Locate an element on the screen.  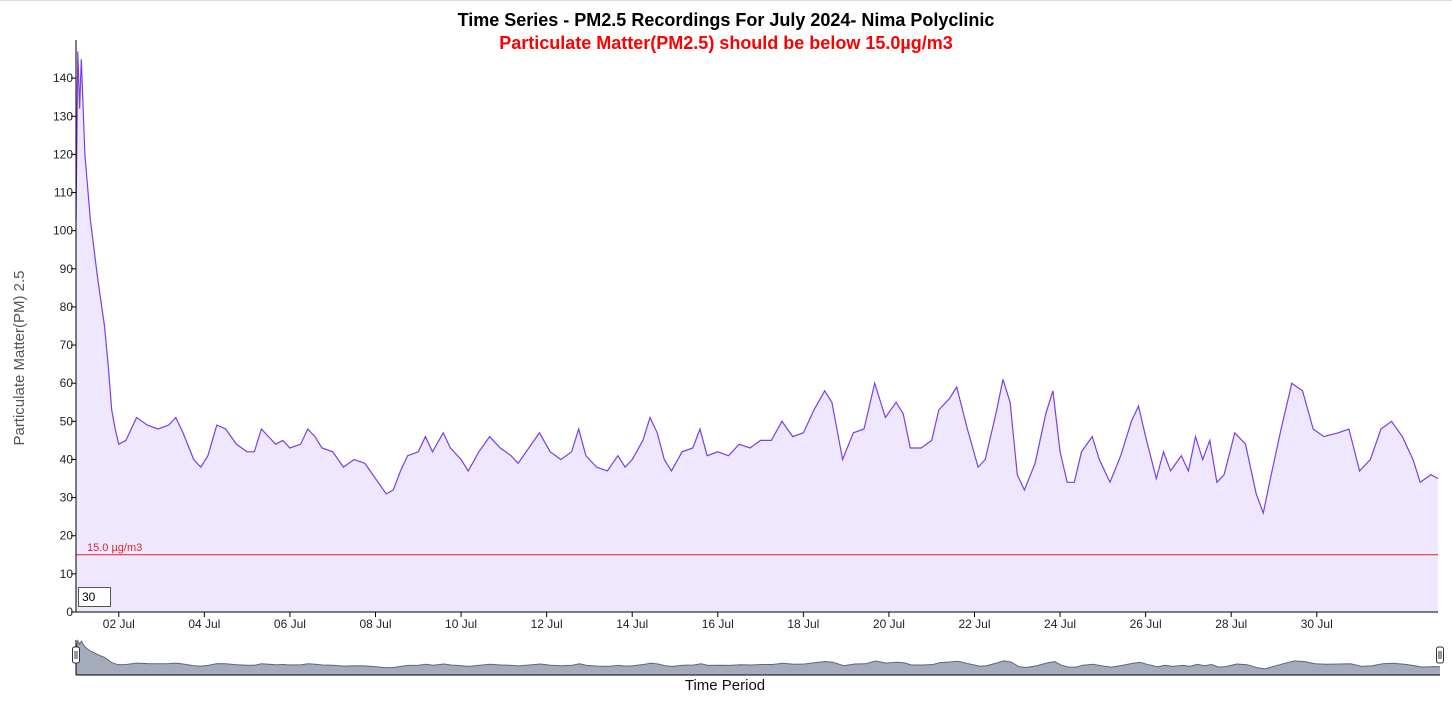
brush-handle-left is located at coordinates (76, 655).